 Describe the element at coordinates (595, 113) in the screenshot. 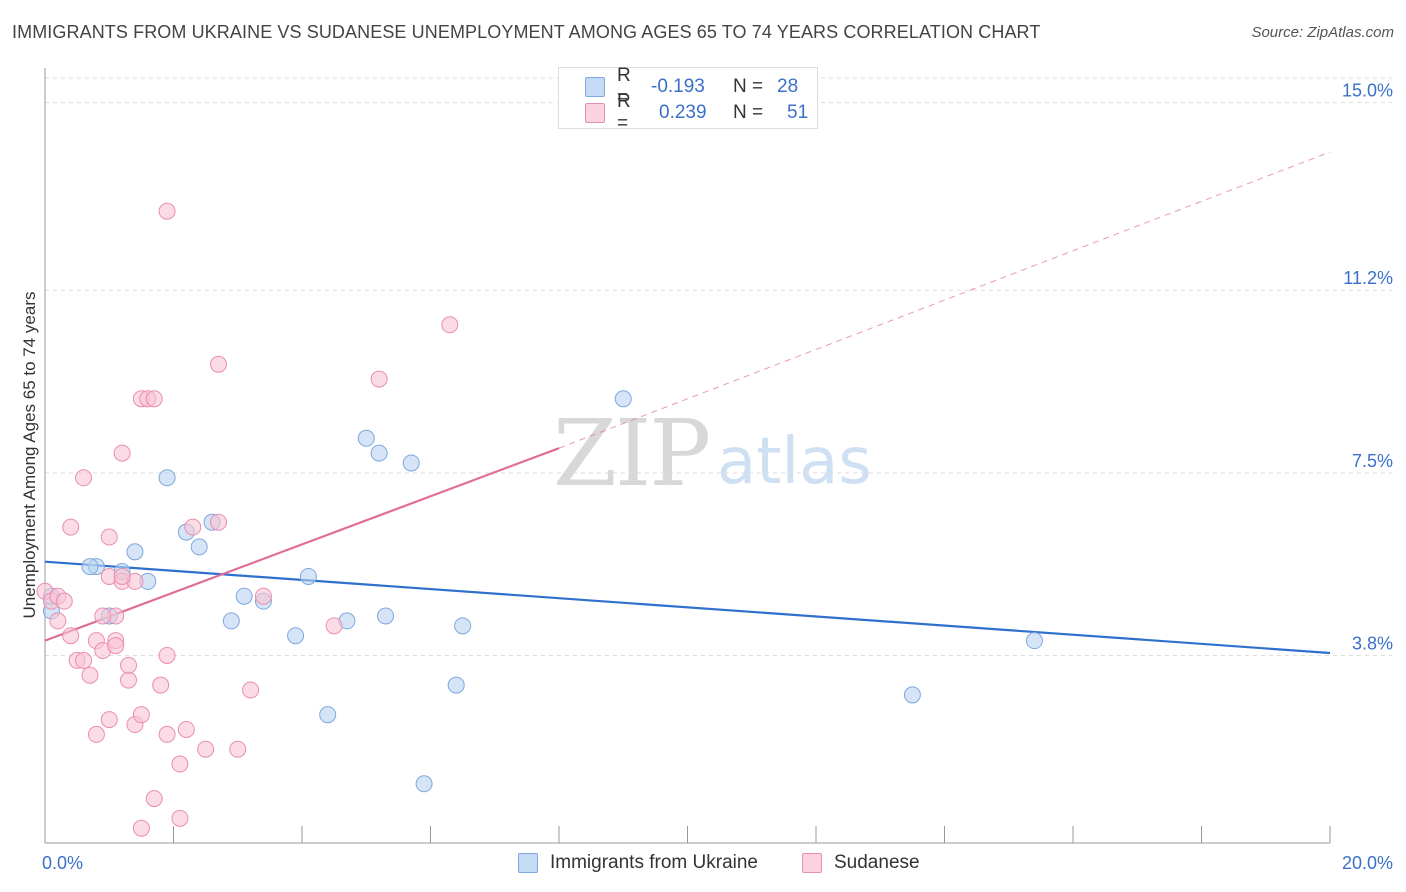

I see `sudanese-swatch` at that location.